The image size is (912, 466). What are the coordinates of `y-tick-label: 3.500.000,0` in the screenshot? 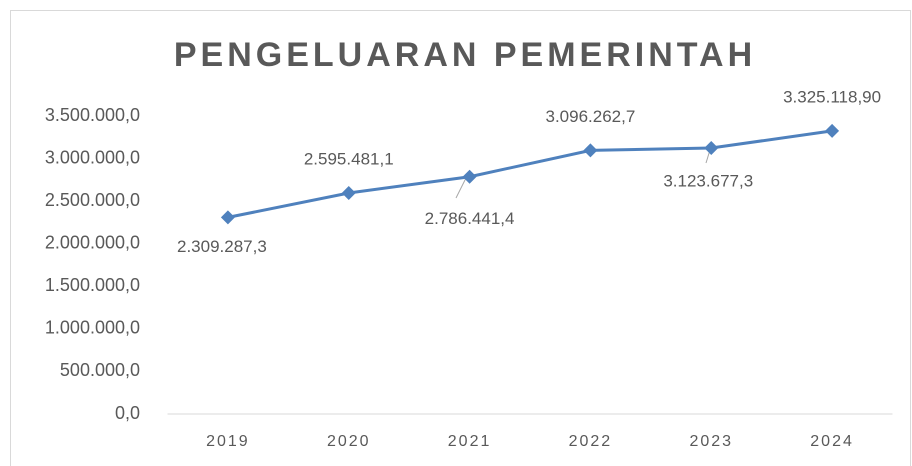 It's located at (92, 115).